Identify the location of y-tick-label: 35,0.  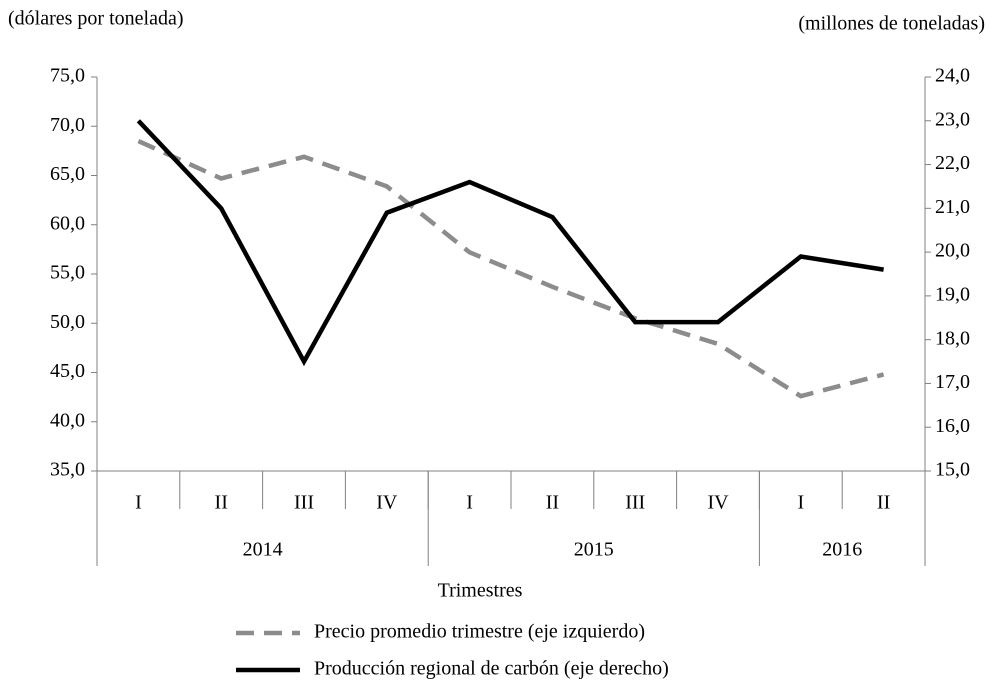
(67, 470).